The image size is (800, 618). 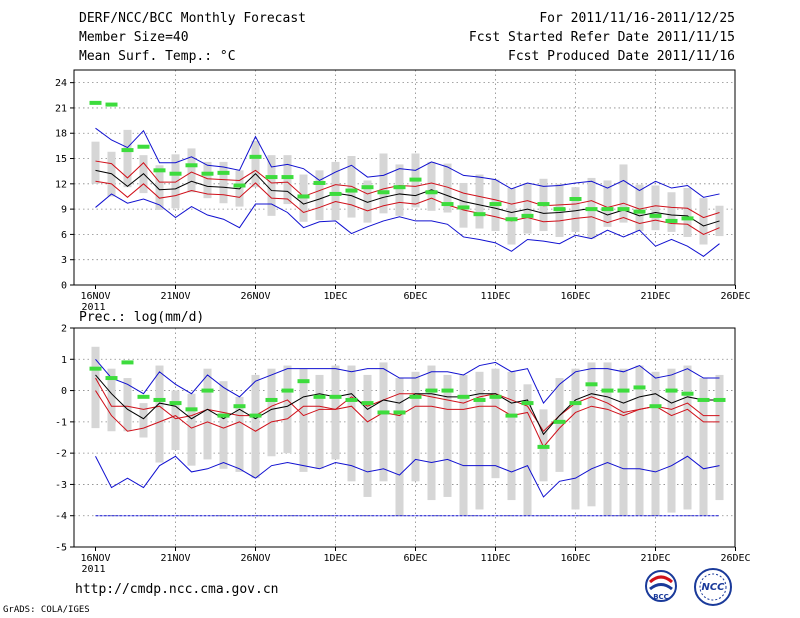 What do you see at coordinates (64, 391) in the screenshot?
I see `prec-ytick-label: 0` at bounding box center [64, 391].